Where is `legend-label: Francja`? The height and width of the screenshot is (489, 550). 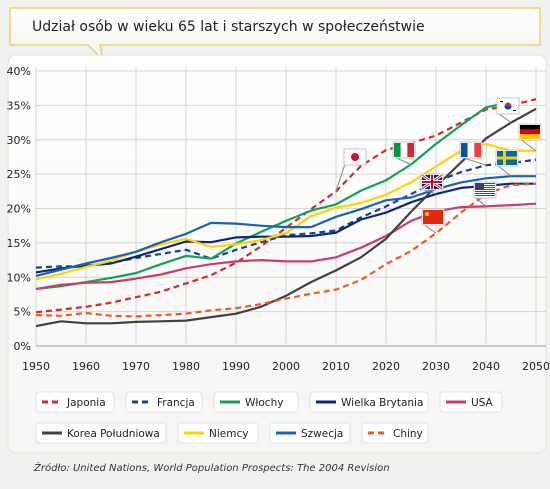
legend-label: Francja is located at coordinates (176, 403).